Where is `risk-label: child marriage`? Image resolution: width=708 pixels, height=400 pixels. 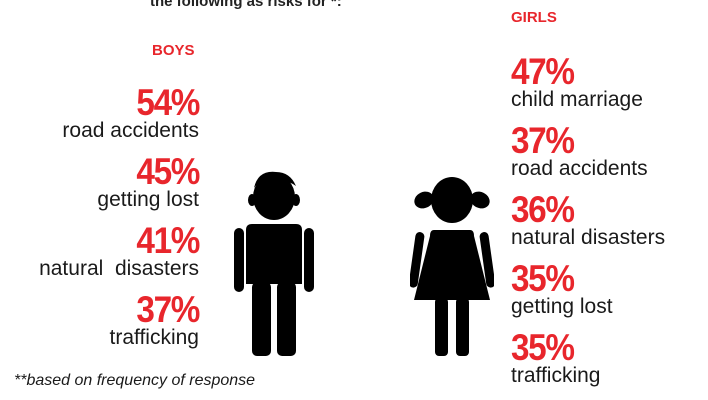
risk-label: child marriage is located at coordinates (577, 99).